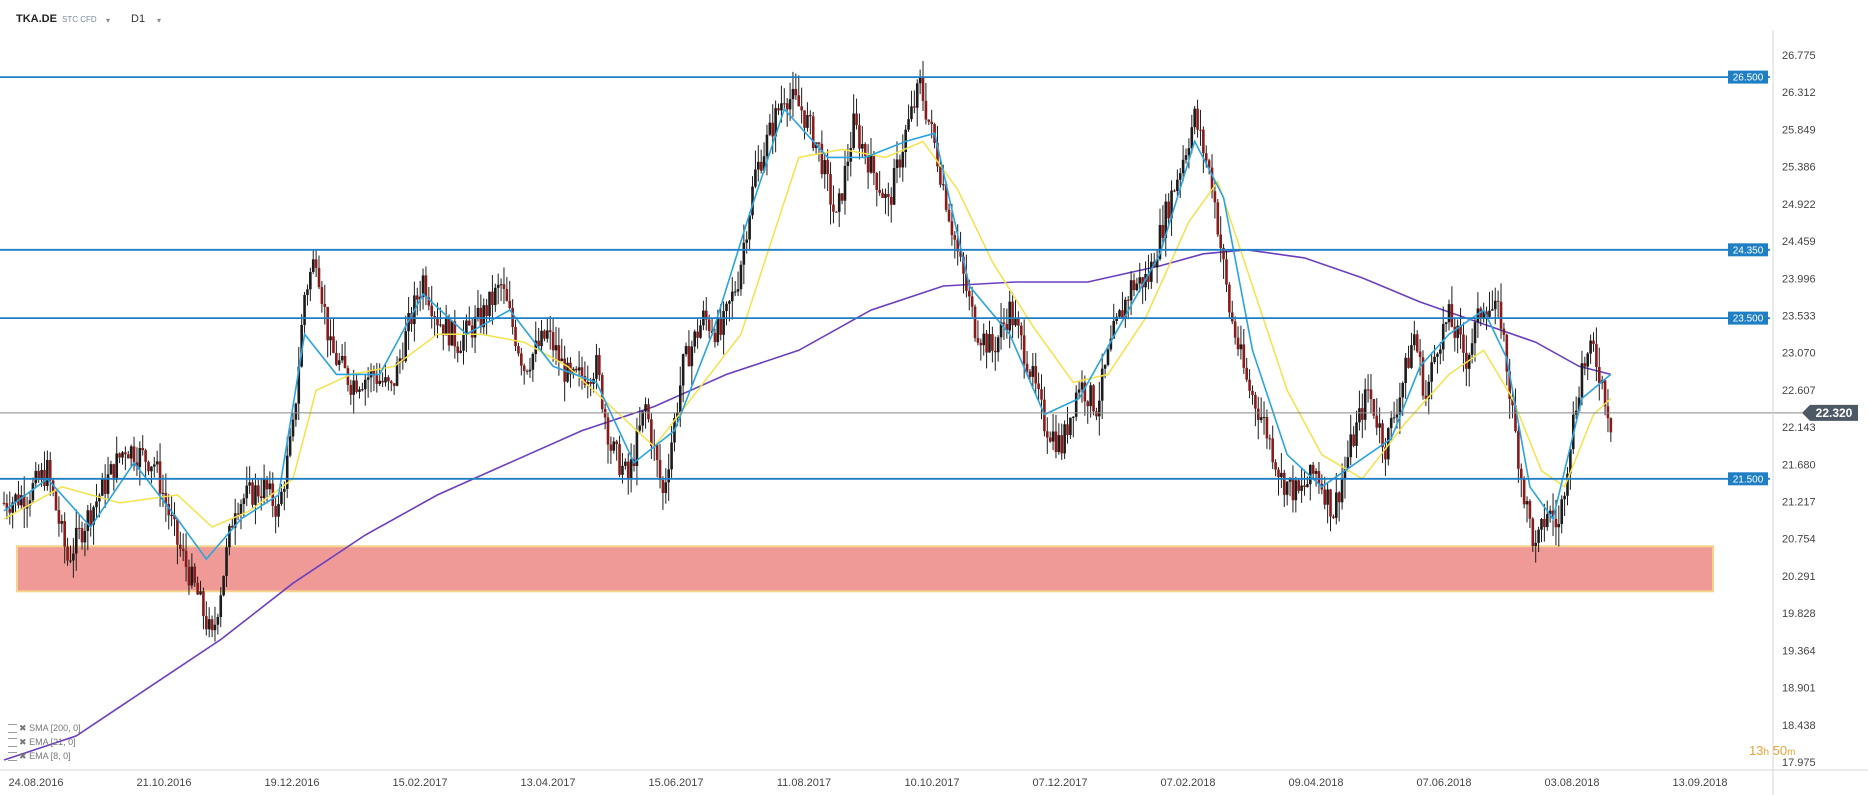 The height and width of the screenshot is (795, 1868). I want to click on symbol-dropdown-chevron-icon: ▾, so click(108, 20).